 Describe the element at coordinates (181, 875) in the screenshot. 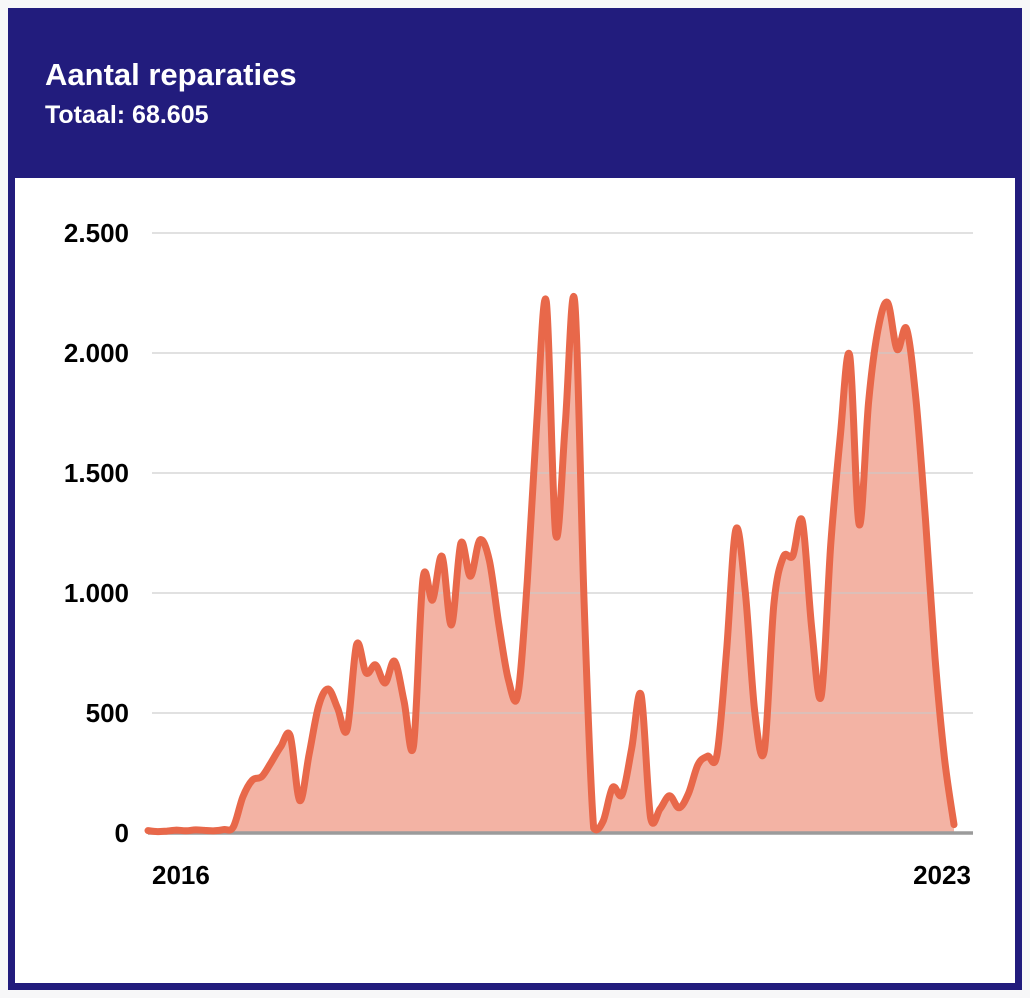

I see `x-tick-label: 2016` at that location.